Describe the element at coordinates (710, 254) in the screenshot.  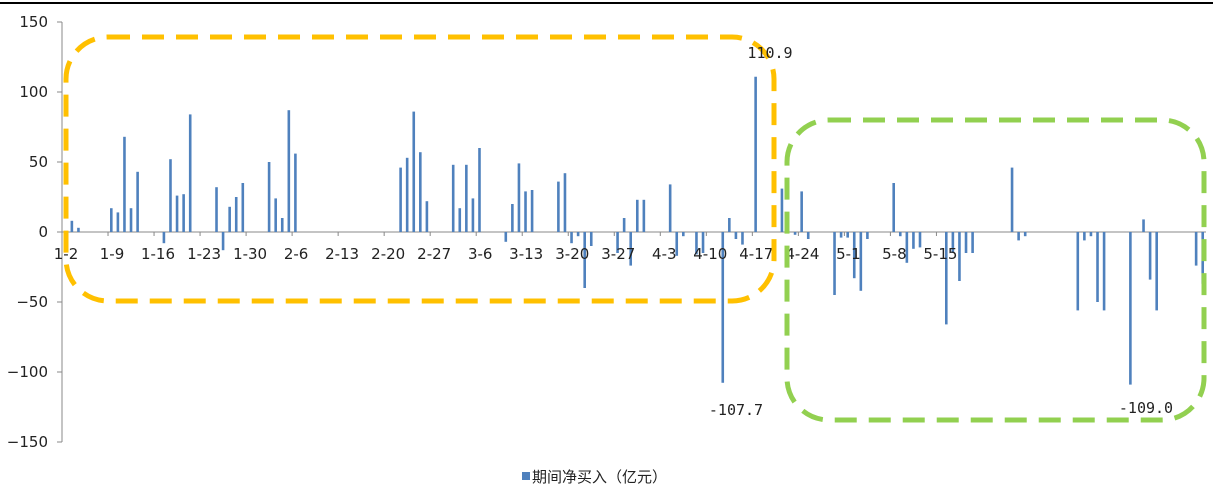
I see `x-tick-label: 4-10` at that location.